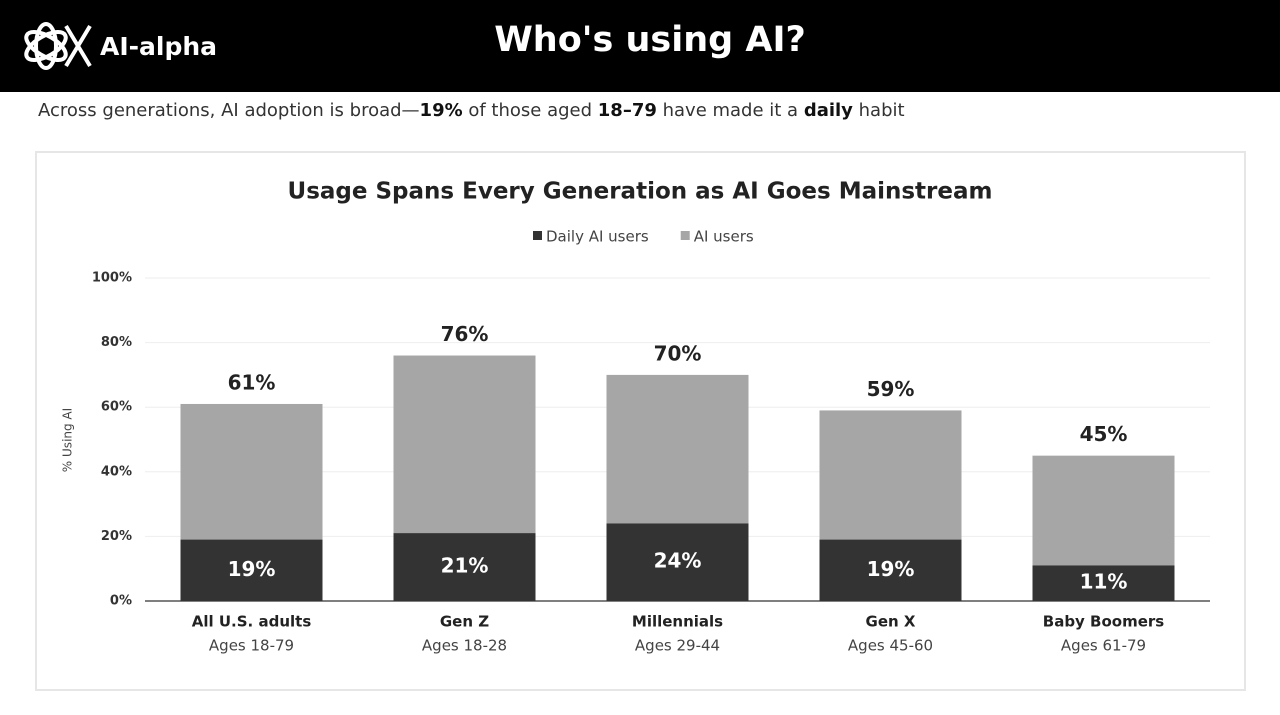  What do you see at coordinates (252, 622) in the screenshot?
I see `x-tick-label: All U.S. adults` at bounding box center [252, 622].